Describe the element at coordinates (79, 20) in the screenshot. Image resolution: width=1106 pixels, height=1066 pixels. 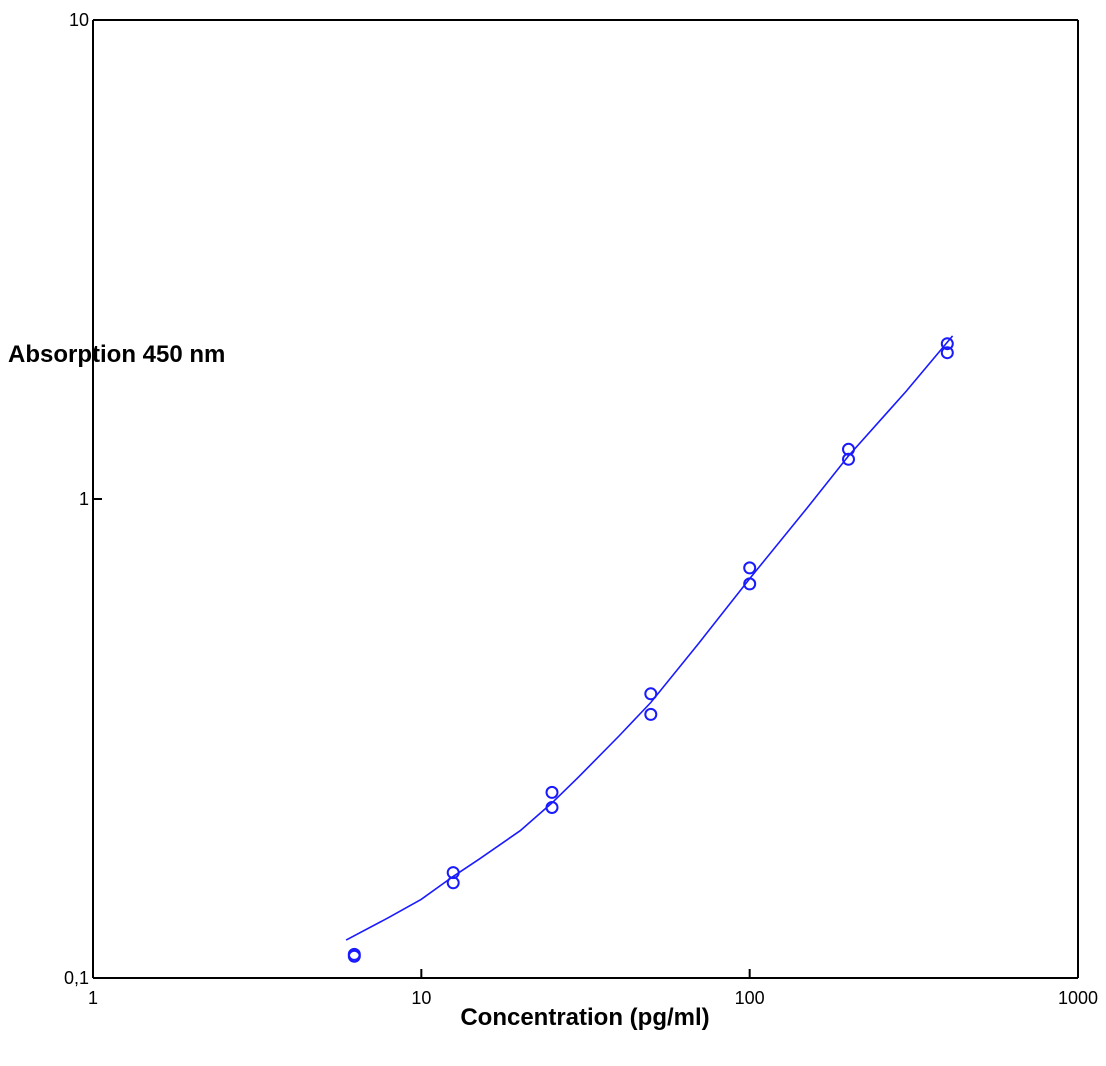
I see `y-tick-label: 10` at that location.